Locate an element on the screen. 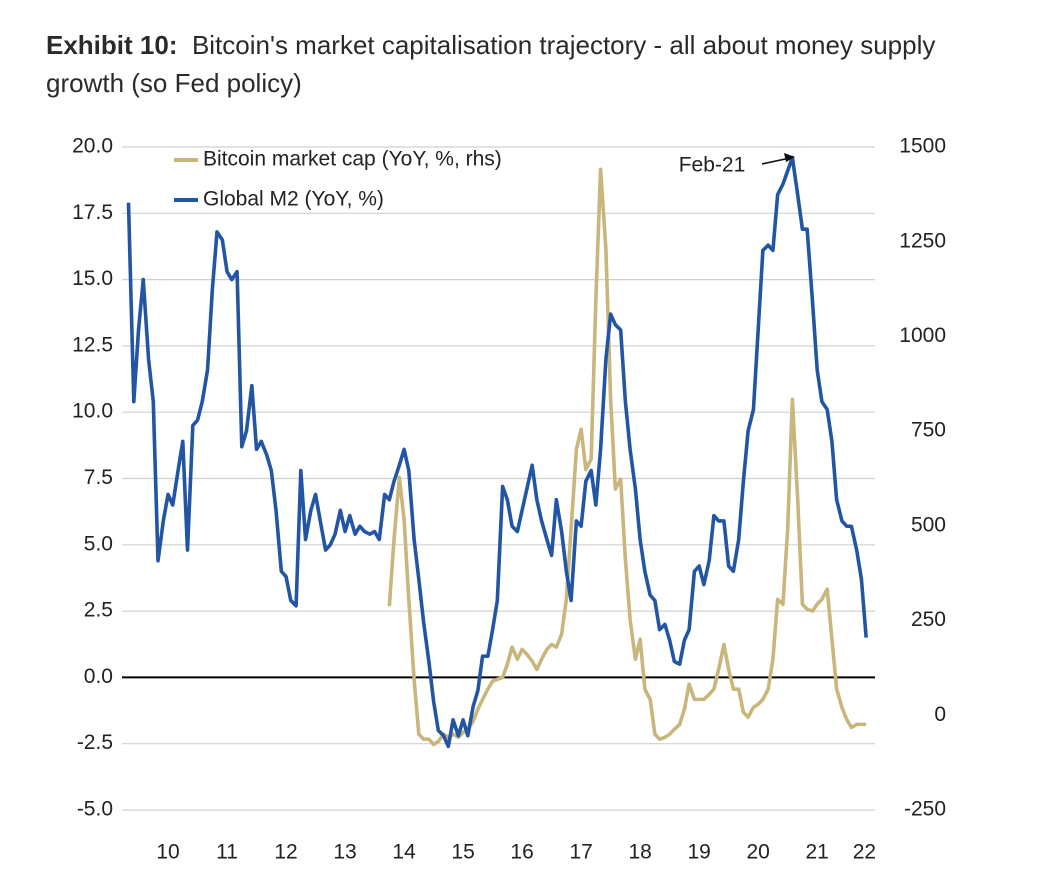 Image resolution: width=1054 pixels, height=886 pixels. title-prefix: Exhibit 10: is located at coordinates (112, 45).